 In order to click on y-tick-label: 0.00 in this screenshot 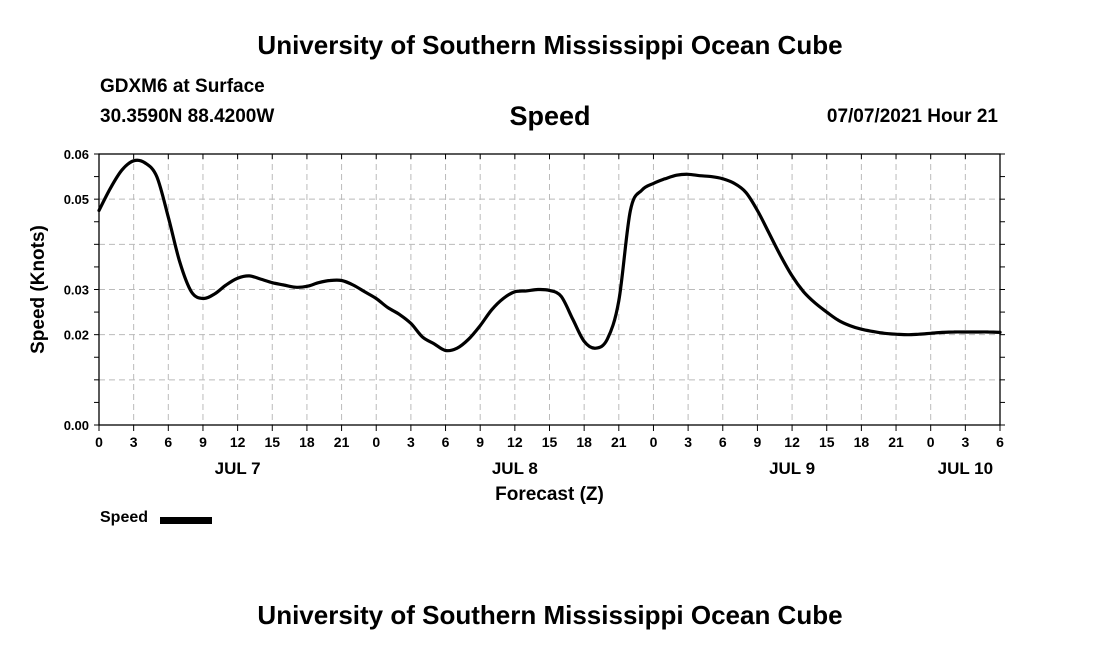, I will do `click(76, 425)`.